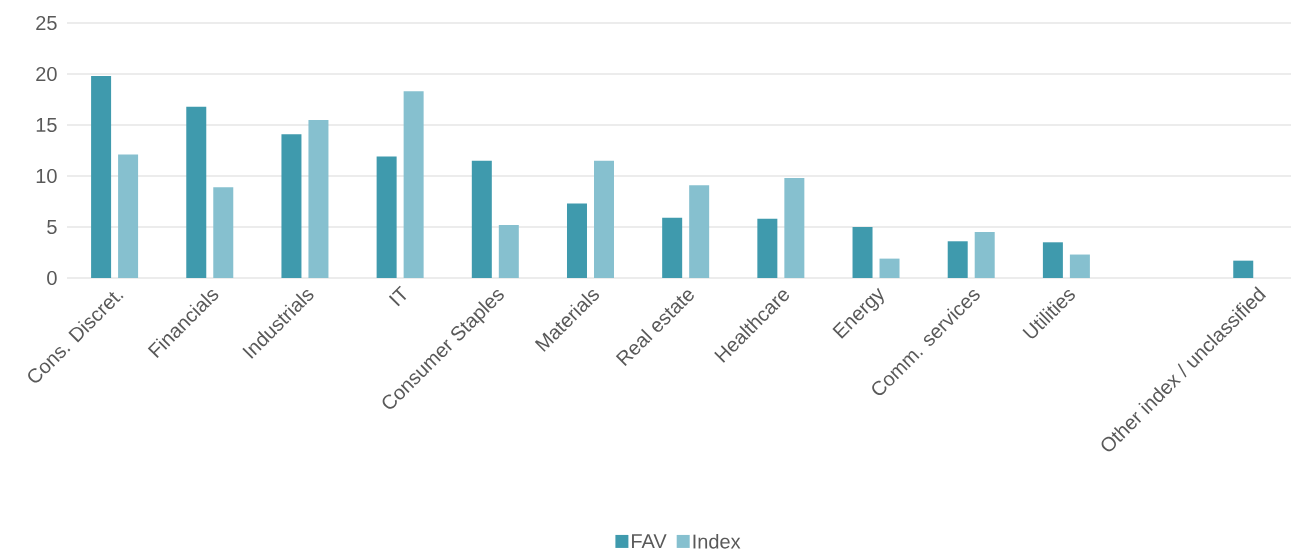 The height and width of the screenshot is (552, 1291). I want to click on y-tick-label: 10, so click(46, 176).